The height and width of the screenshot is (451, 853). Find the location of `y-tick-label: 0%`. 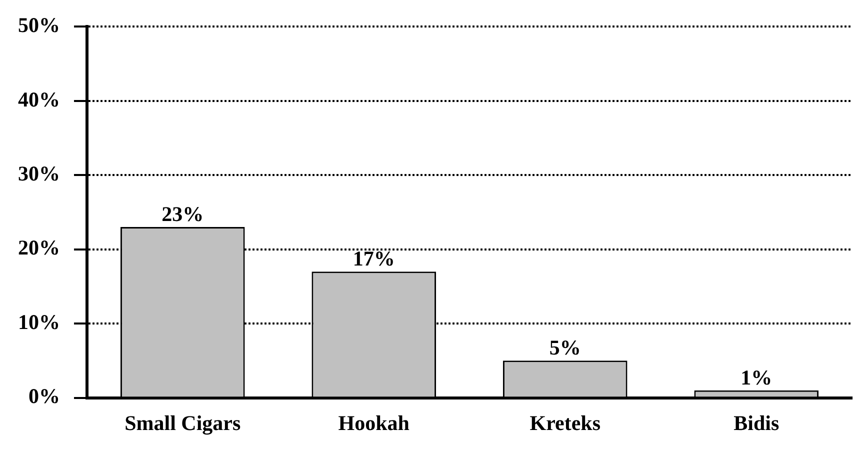

y-tick-label: 0% is located at coordinates (44, 396).